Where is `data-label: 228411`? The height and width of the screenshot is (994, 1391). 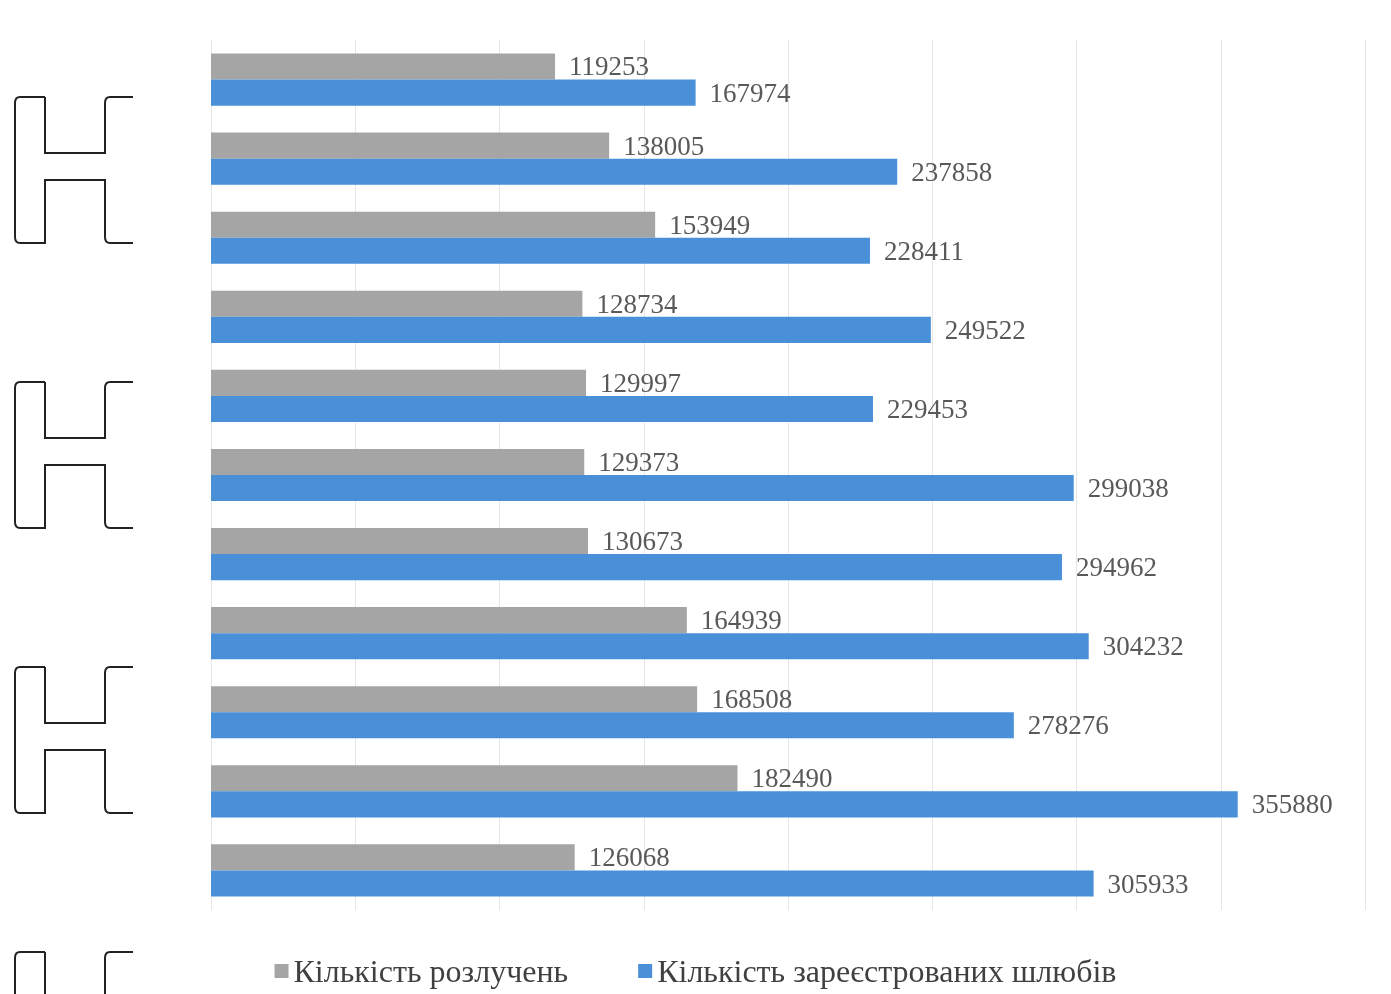 data-label: 228411 is located at coordinates (923, 250).